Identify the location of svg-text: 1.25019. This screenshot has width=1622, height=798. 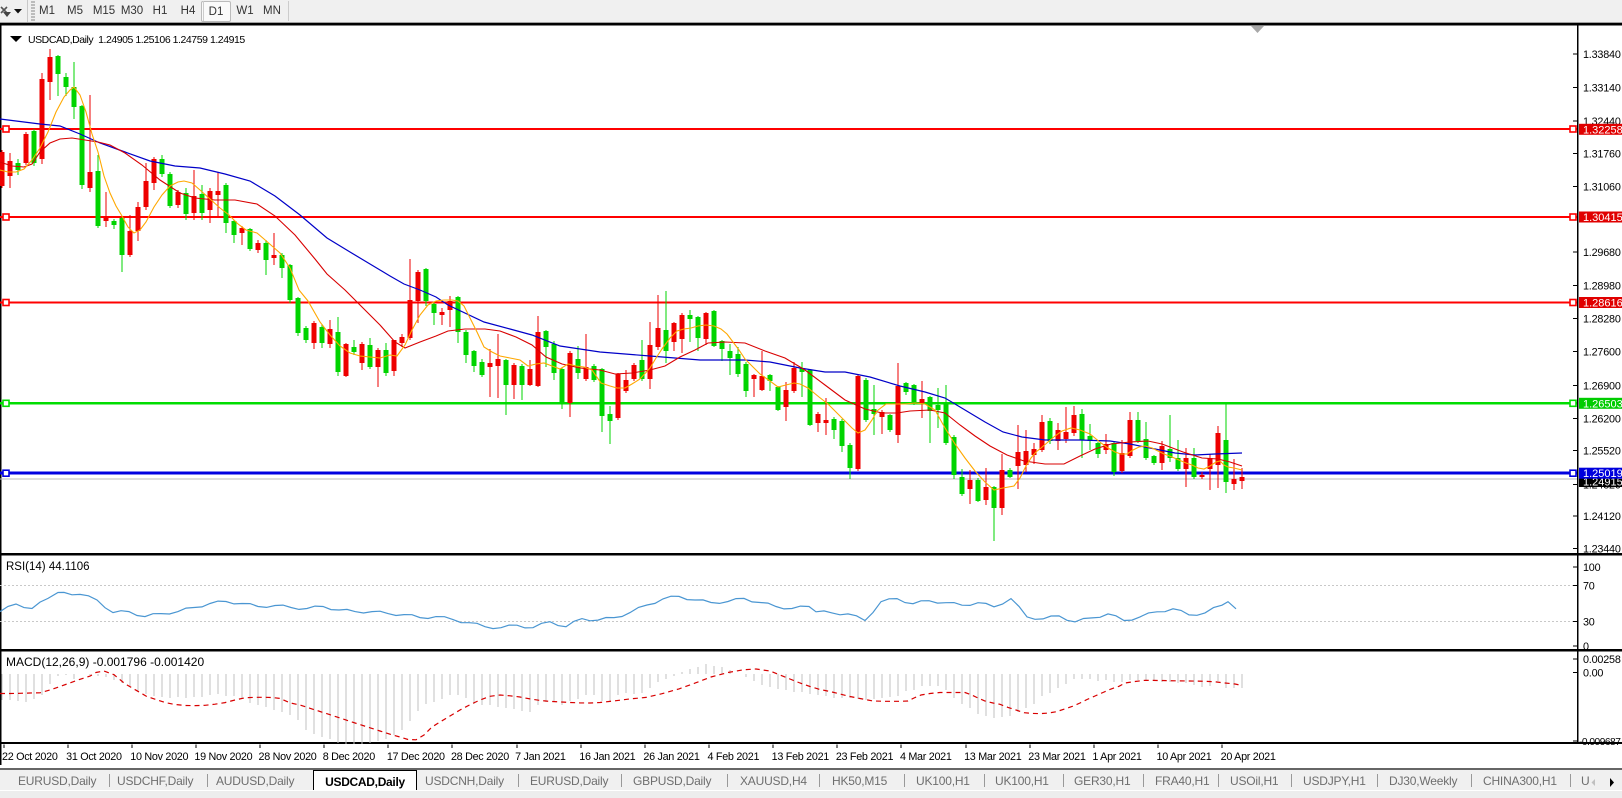
(1602, 474).